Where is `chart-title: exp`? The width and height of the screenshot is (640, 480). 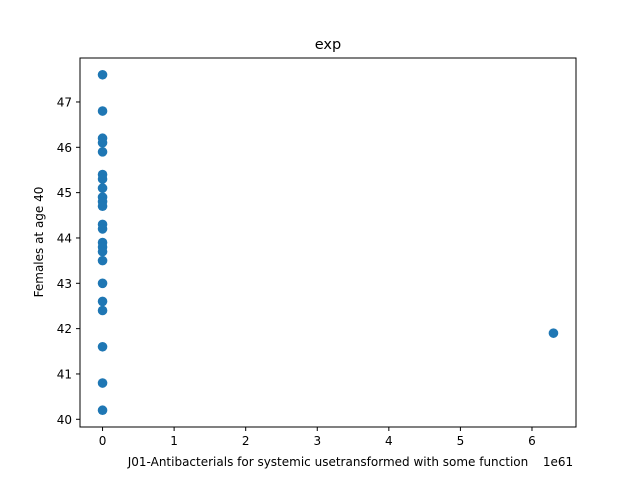 chart-title: exp is located at coordinates (328, 45).